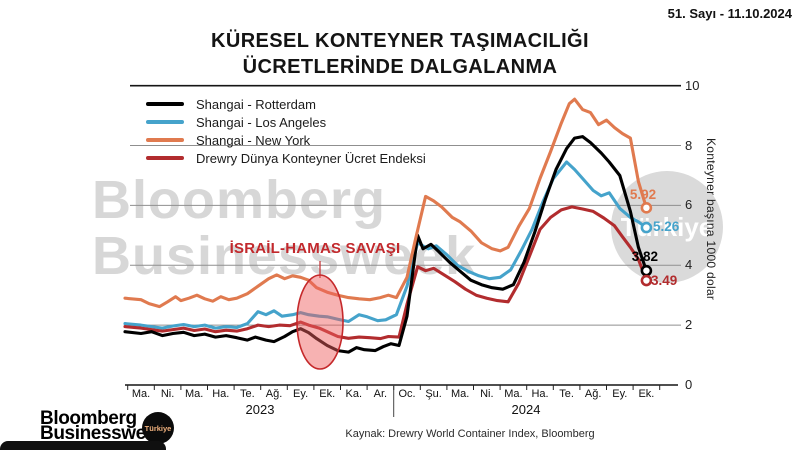  What do you see at coordinates (566, 394) in the screenshot?
I see `x-tick-label-16: Te.` at bounding box center [566, 394].